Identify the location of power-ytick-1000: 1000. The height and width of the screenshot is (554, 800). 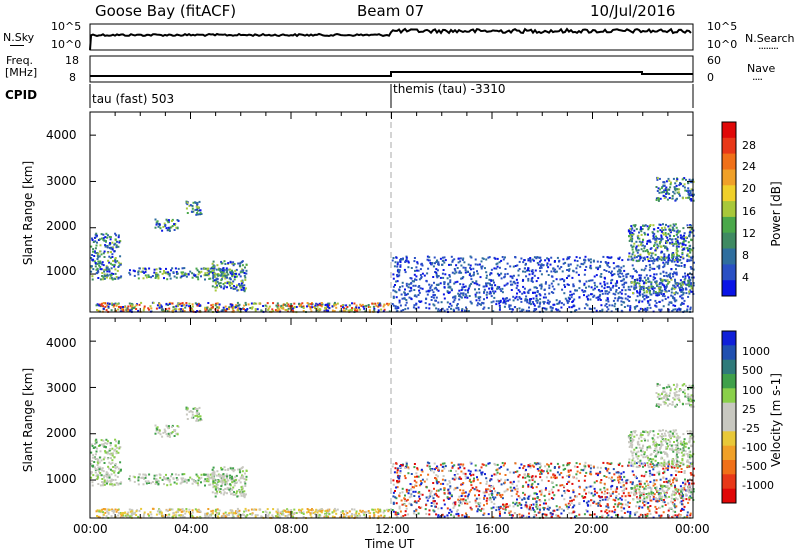
(61, 271).